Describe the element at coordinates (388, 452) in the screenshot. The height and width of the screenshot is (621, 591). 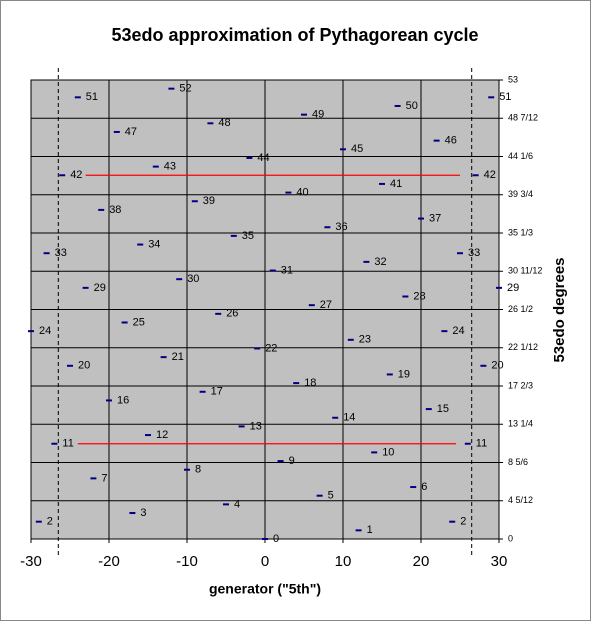
I see `point-label: 10` at that location.